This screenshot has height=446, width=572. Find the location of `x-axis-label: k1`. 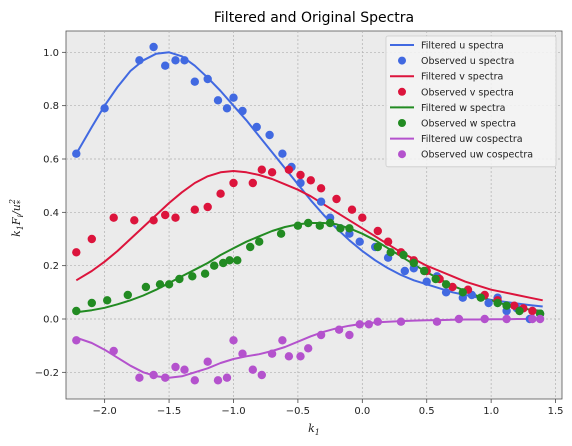

x-axis-label: k1 is located at coordinates (314, 429).